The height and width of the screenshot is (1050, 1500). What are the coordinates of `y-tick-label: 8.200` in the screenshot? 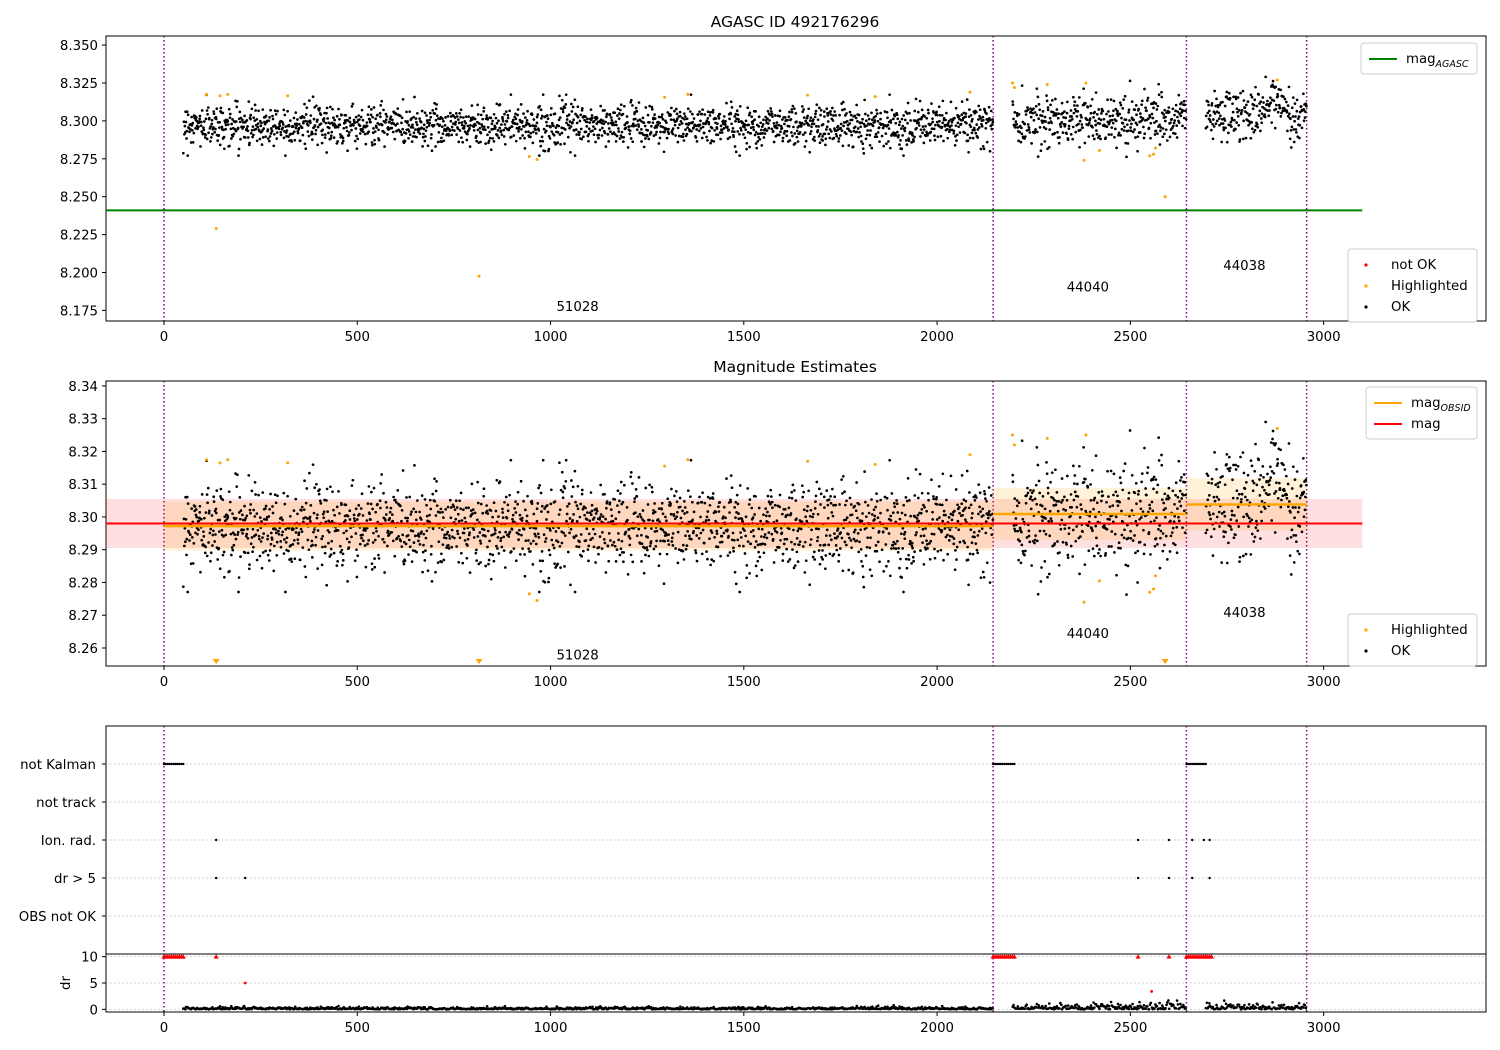 It's located at (79, 273).